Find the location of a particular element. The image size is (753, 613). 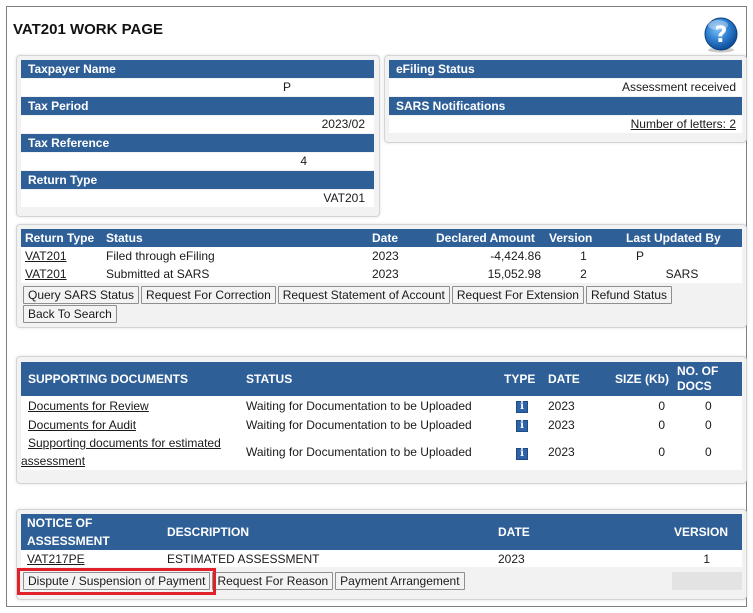

col-notice-line2: ASSESSMENT is located at coordinates (68, 541).